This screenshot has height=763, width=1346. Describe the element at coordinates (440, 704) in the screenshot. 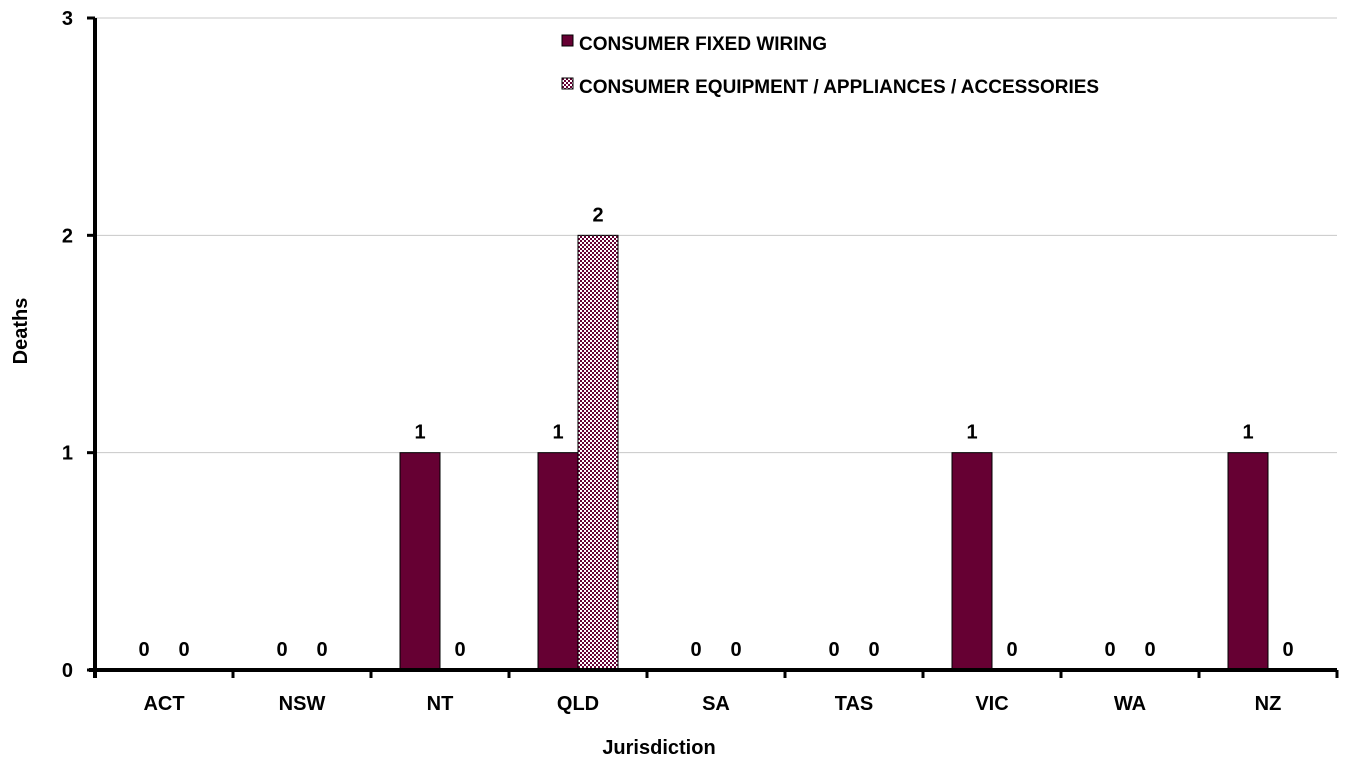

I see `x-tick-label-nt: NT` at that location.